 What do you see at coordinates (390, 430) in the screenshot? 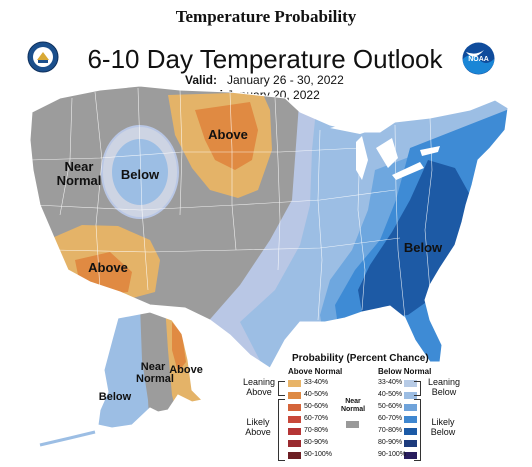
I see `legend-below-level-label: 70-80%` at bounding box center [390, 430].